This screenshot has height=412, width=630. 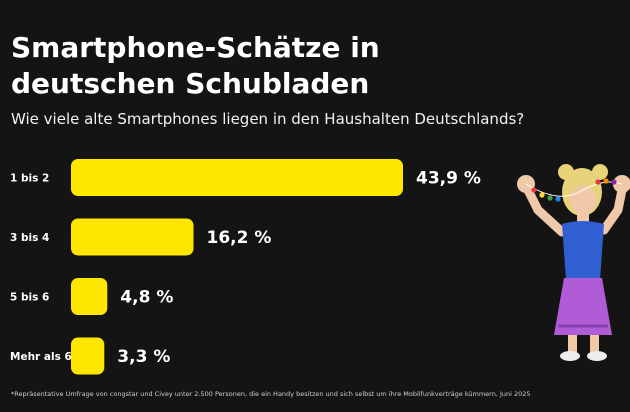 I want to click on woman-with-bead-necklace-photo, so click(x=573, y=262).